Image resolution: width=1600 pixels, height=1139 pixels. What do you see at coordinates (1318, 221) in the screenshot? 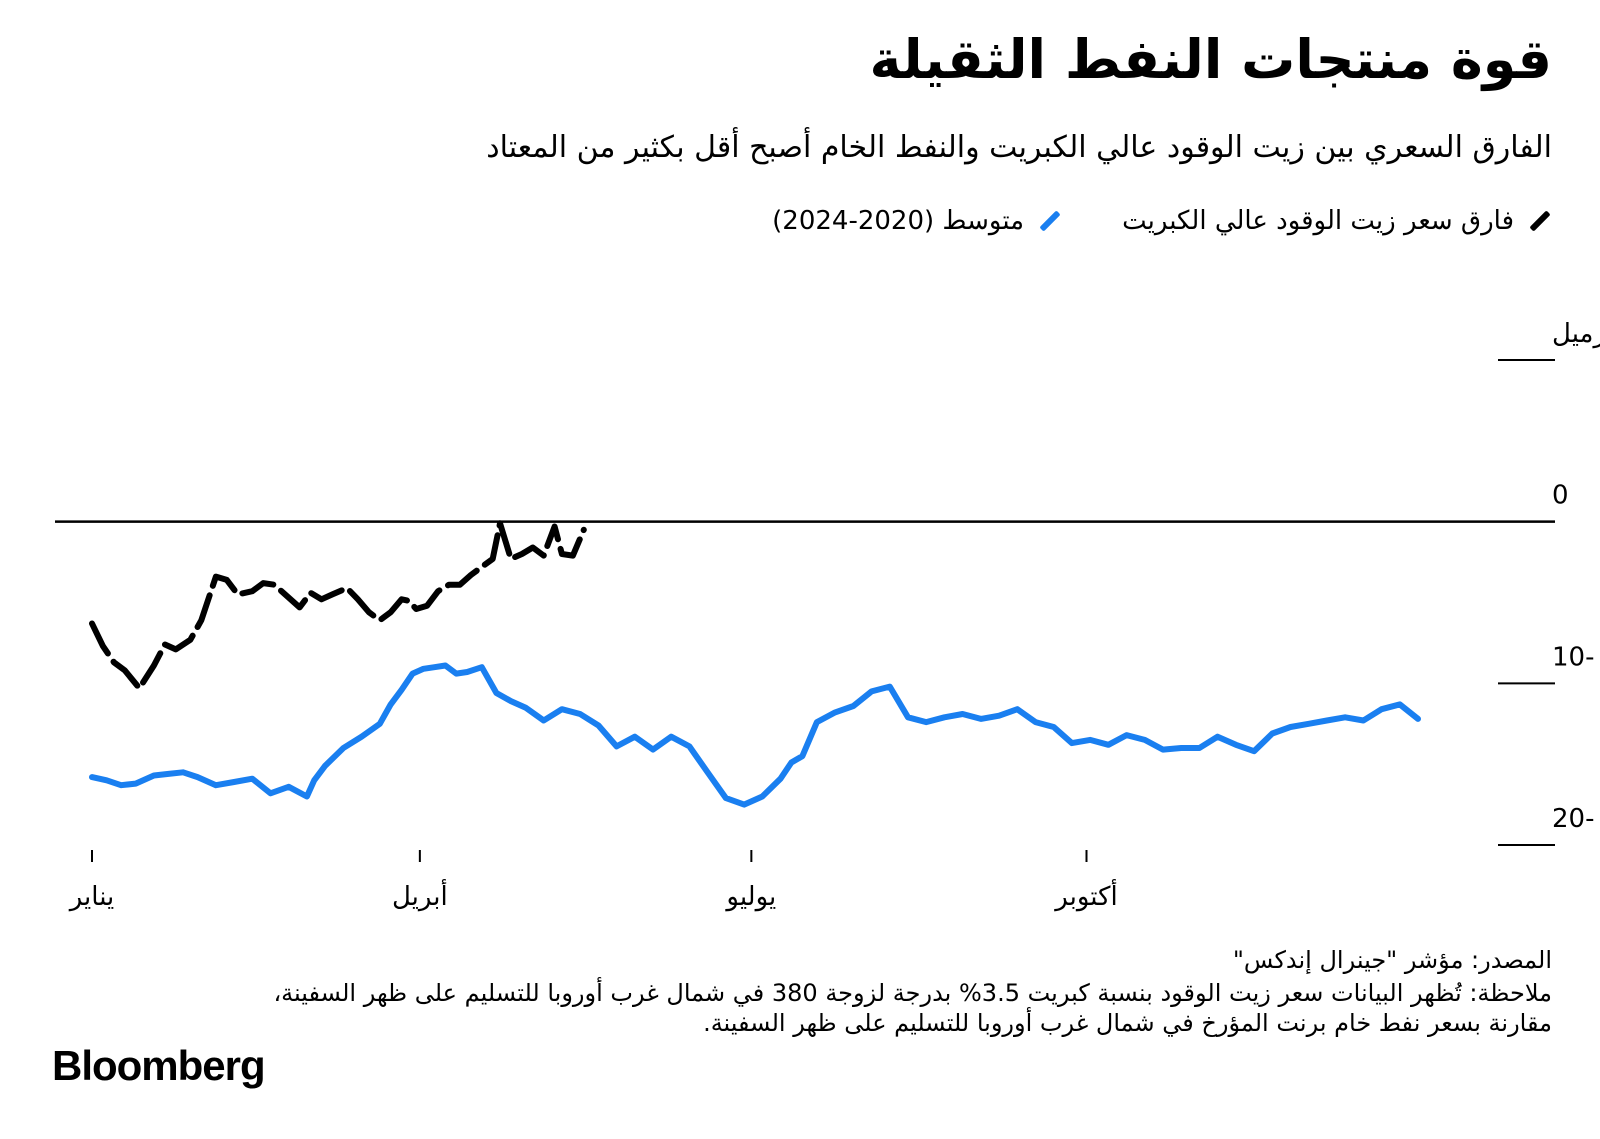
I see `legend-label: فارق سعر زيت الوقود عالي الكبريت` at bounding box center [1318, 221].